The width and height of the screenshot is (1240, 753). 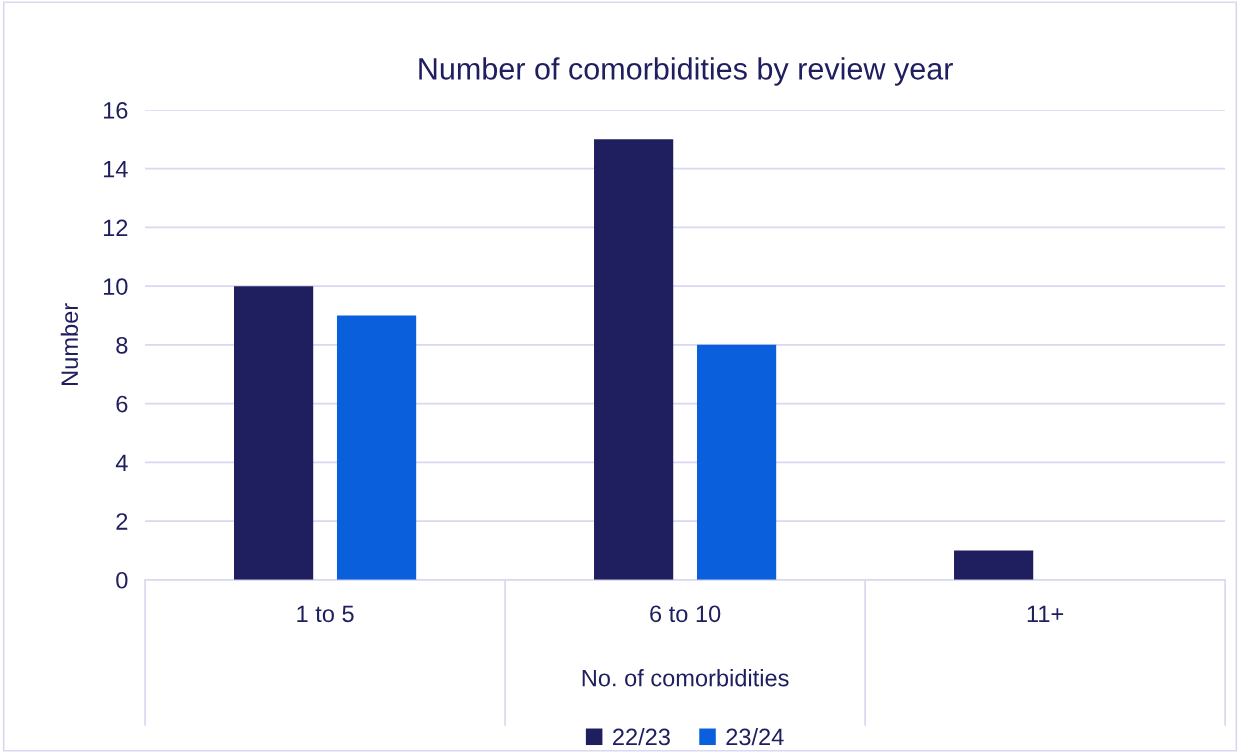 I want to click on y-tick-label: 12, so click(x=115, y=227).